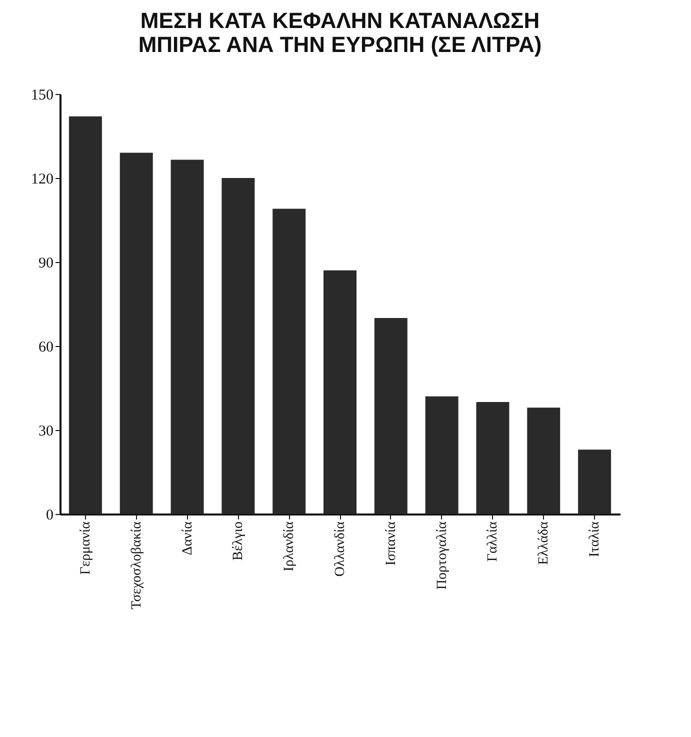  Describe the element at coordinates (493, 541) in the screenshot. I see `x-tick-label: Γαλλία` at that location.